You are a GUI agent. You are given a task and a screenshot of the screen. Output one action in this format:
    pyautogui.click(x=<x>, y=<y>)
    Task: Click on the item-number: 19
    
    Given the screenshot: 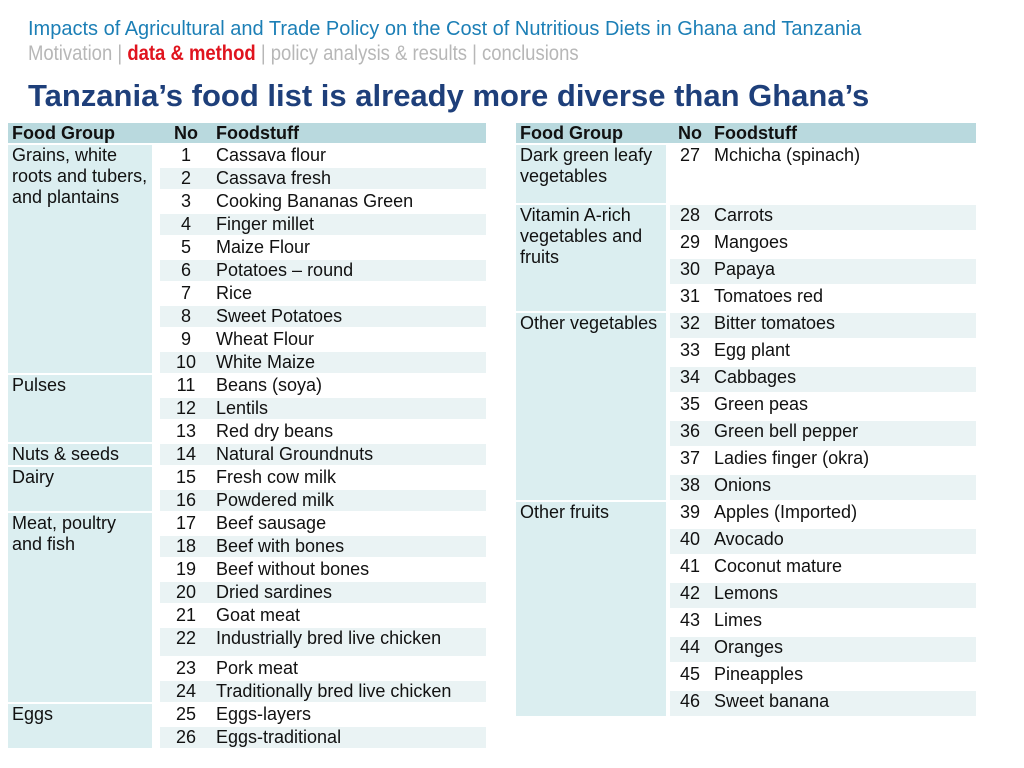 What is the action you would take?
    pyautogui.click(x=186, y=570)
    